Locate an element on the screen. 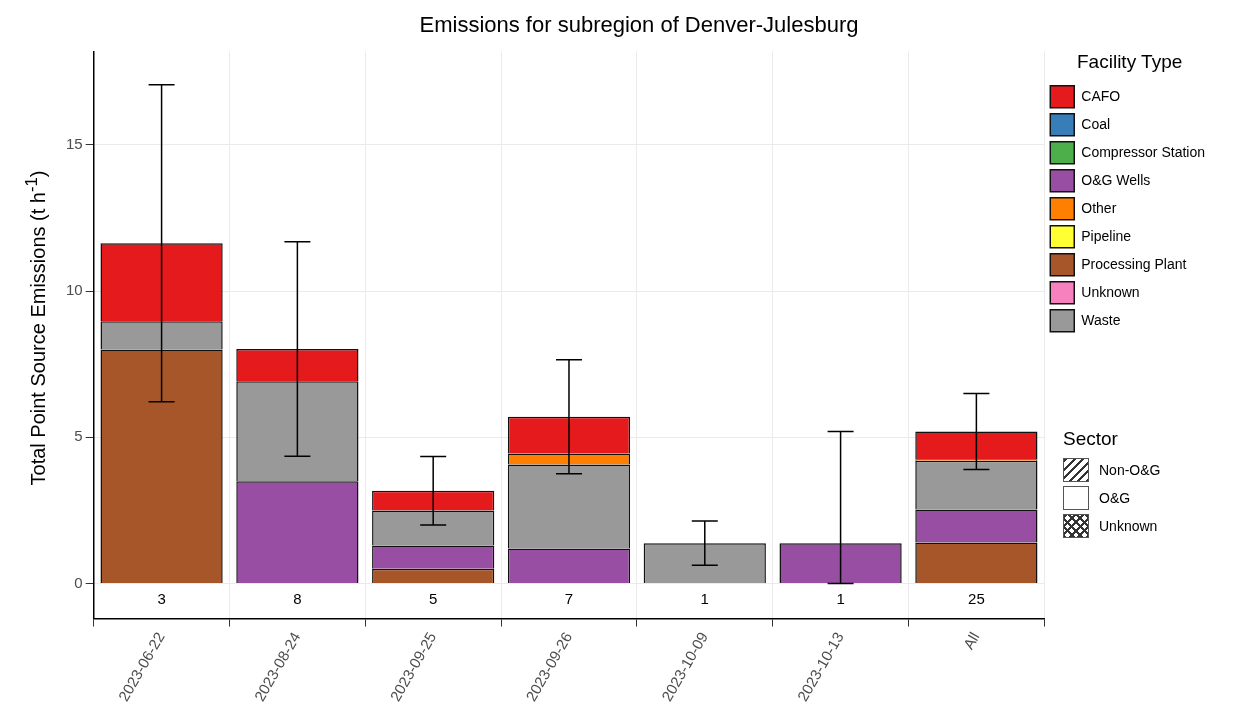  y-tick-label: 0 is located at coordinates (78, 582).